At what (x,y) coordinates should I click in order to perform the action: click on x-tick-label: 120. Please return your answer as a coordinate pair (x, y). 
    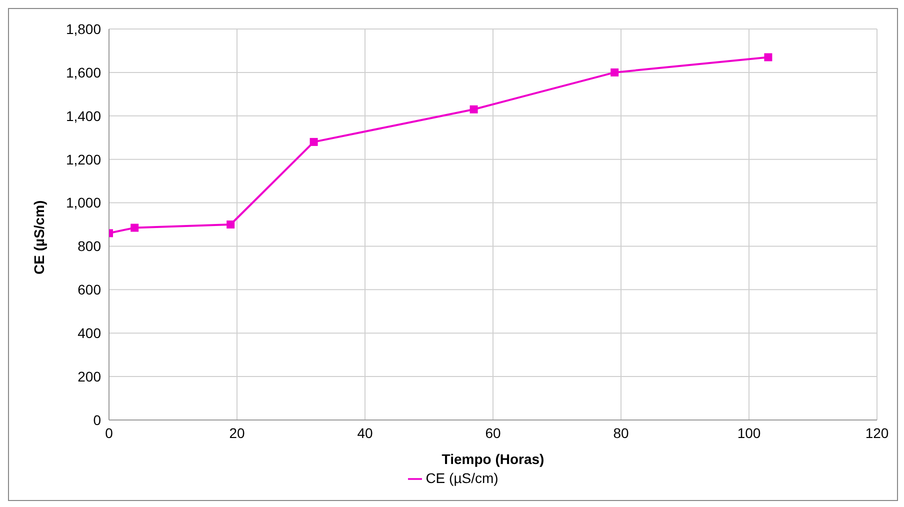
    Looking at the image, I should click on (877, 432).